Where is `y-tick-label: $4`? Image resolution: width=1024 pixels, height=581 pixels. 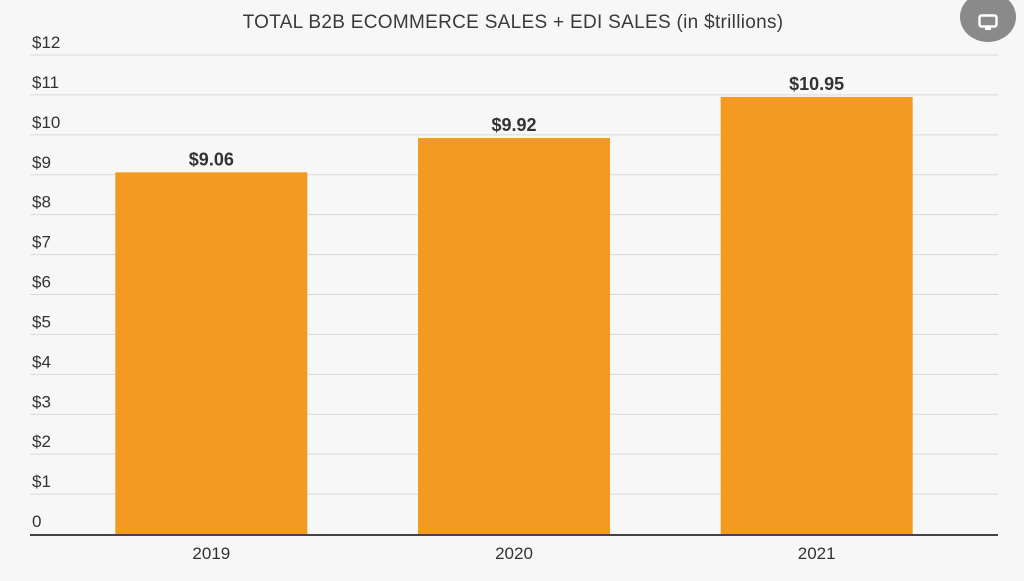 y-tick-label: $4 is located at coordinates (41, 361).